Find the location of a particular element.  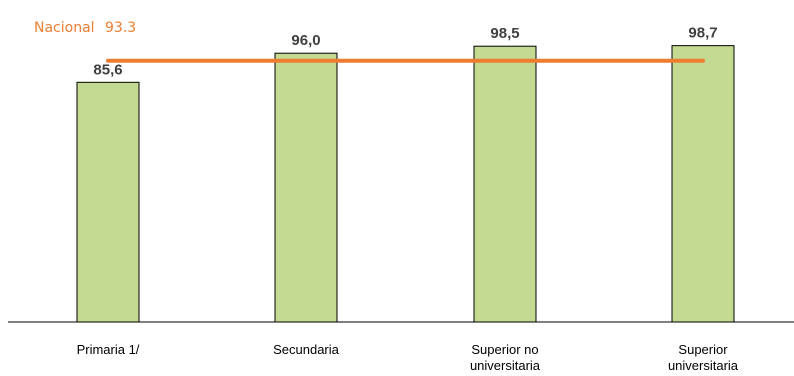

value-label-4: 98,7 is located at coordinates (702, 33).